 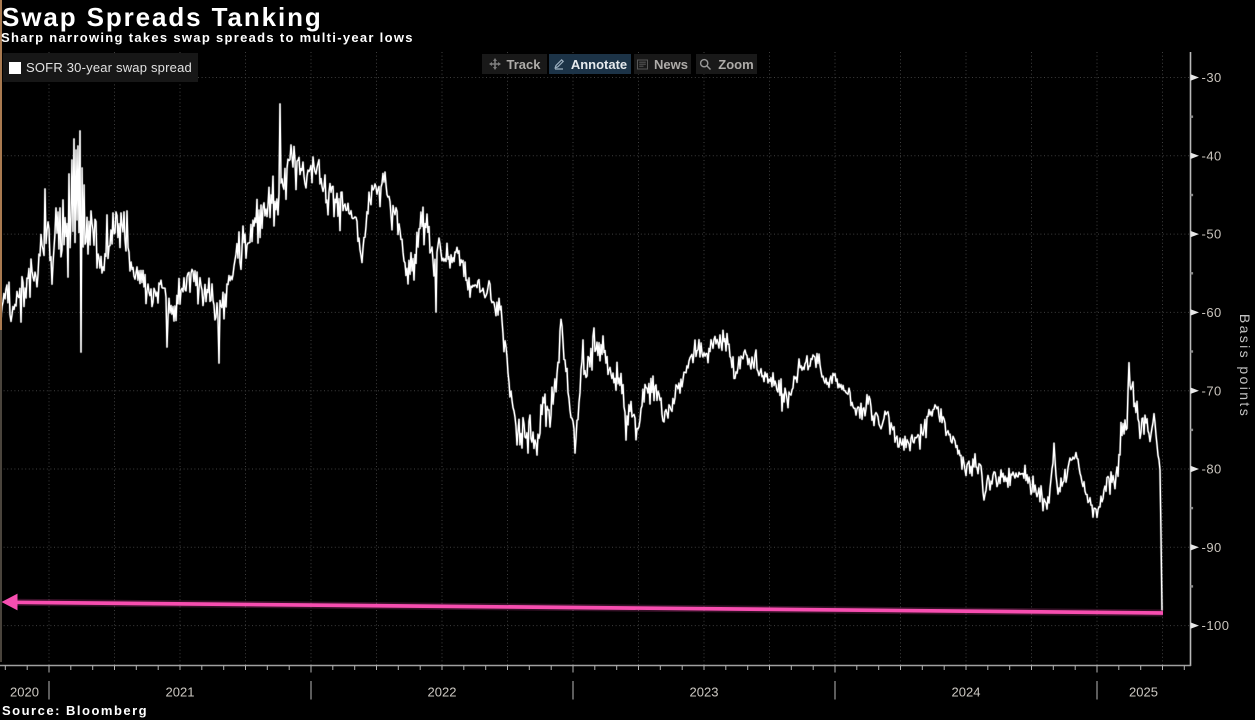 What do you see at coordinates (1212, 155) in the screenshot?
I see `svg-text: -40` at bounding box center [1212, 155].